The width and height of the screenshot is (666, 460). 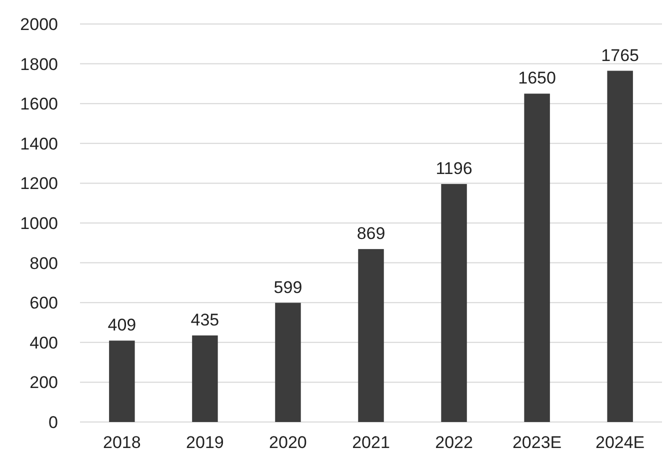 I want to click on x-tick-label: 2021, so click(x=371, y=442).